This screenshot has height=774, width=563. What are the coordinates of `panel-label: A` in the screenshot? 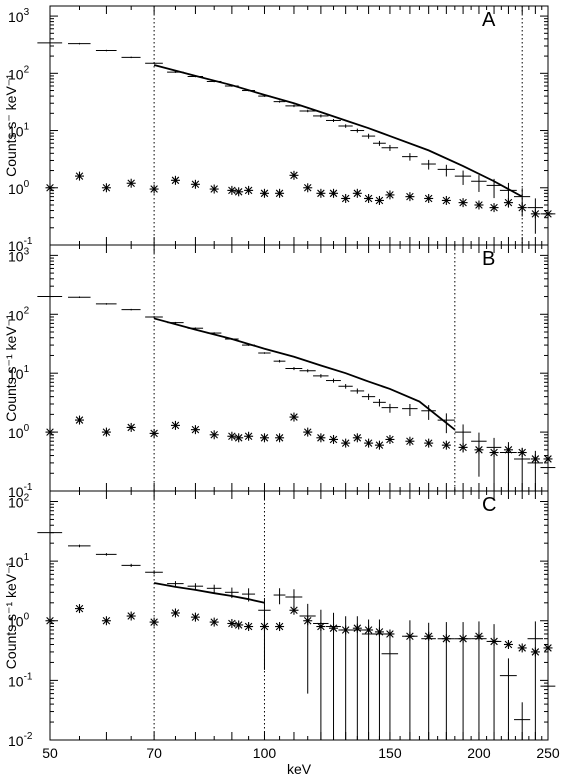 It's located at (489, 20).